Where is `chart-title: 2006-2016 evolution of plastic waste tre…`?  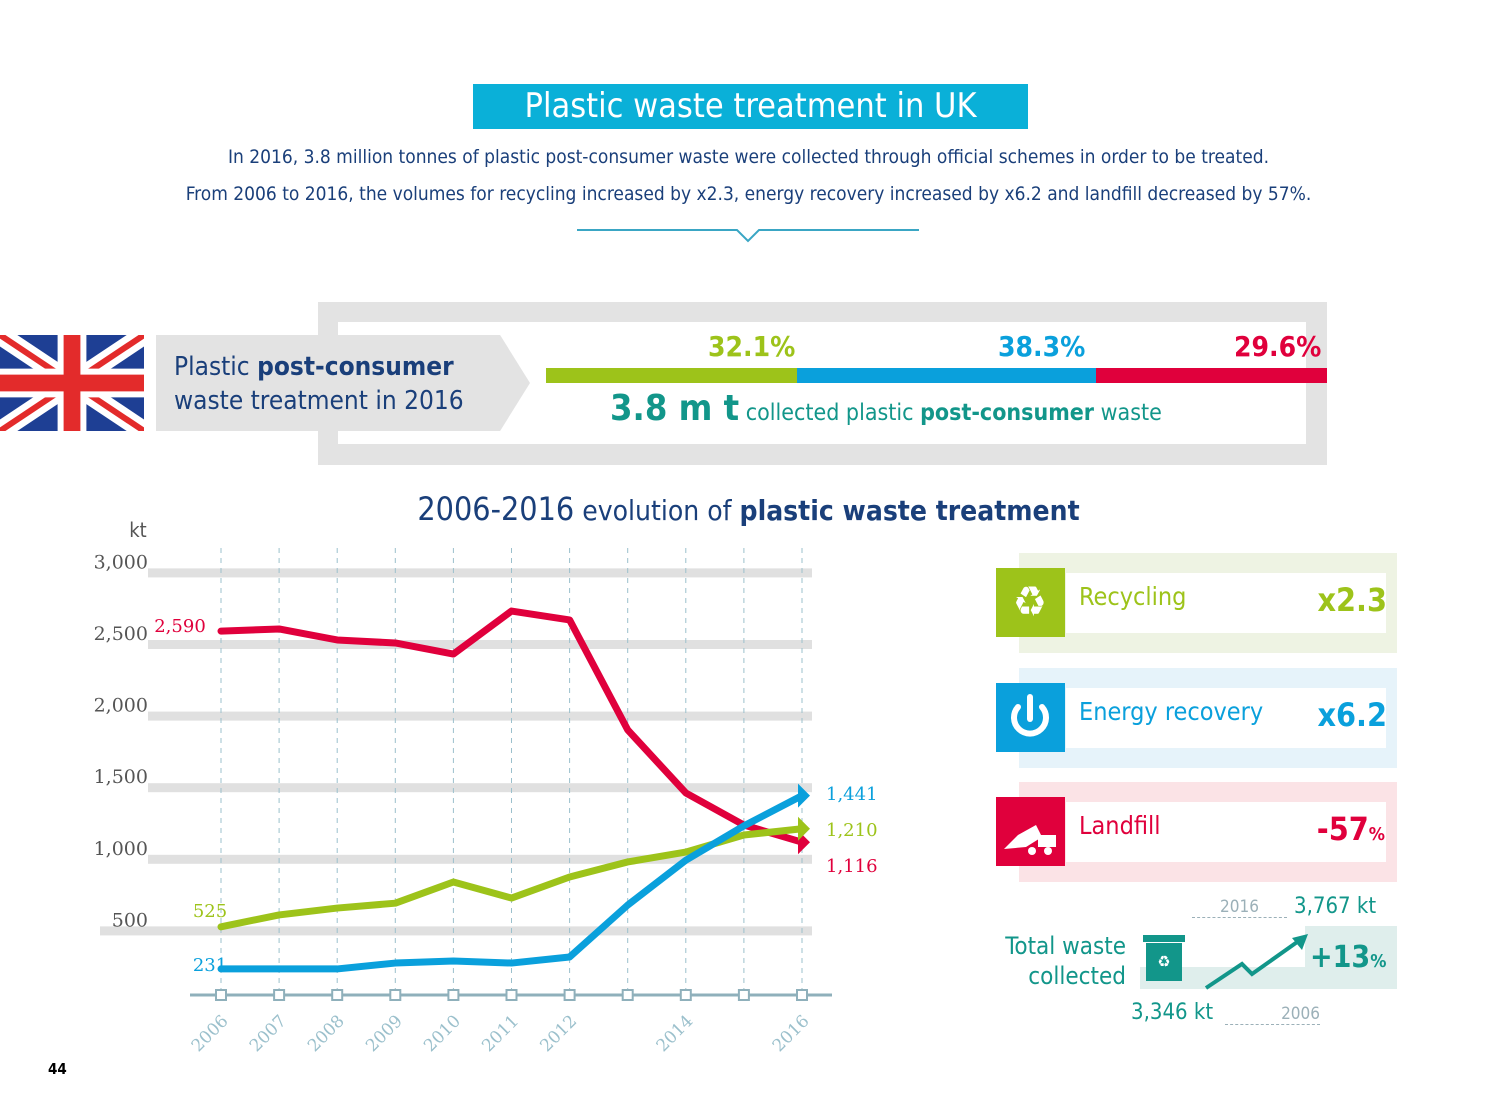 chart-title: 2006-2016 evolution of plastic waste tre… is located at coordinates (748, 509).